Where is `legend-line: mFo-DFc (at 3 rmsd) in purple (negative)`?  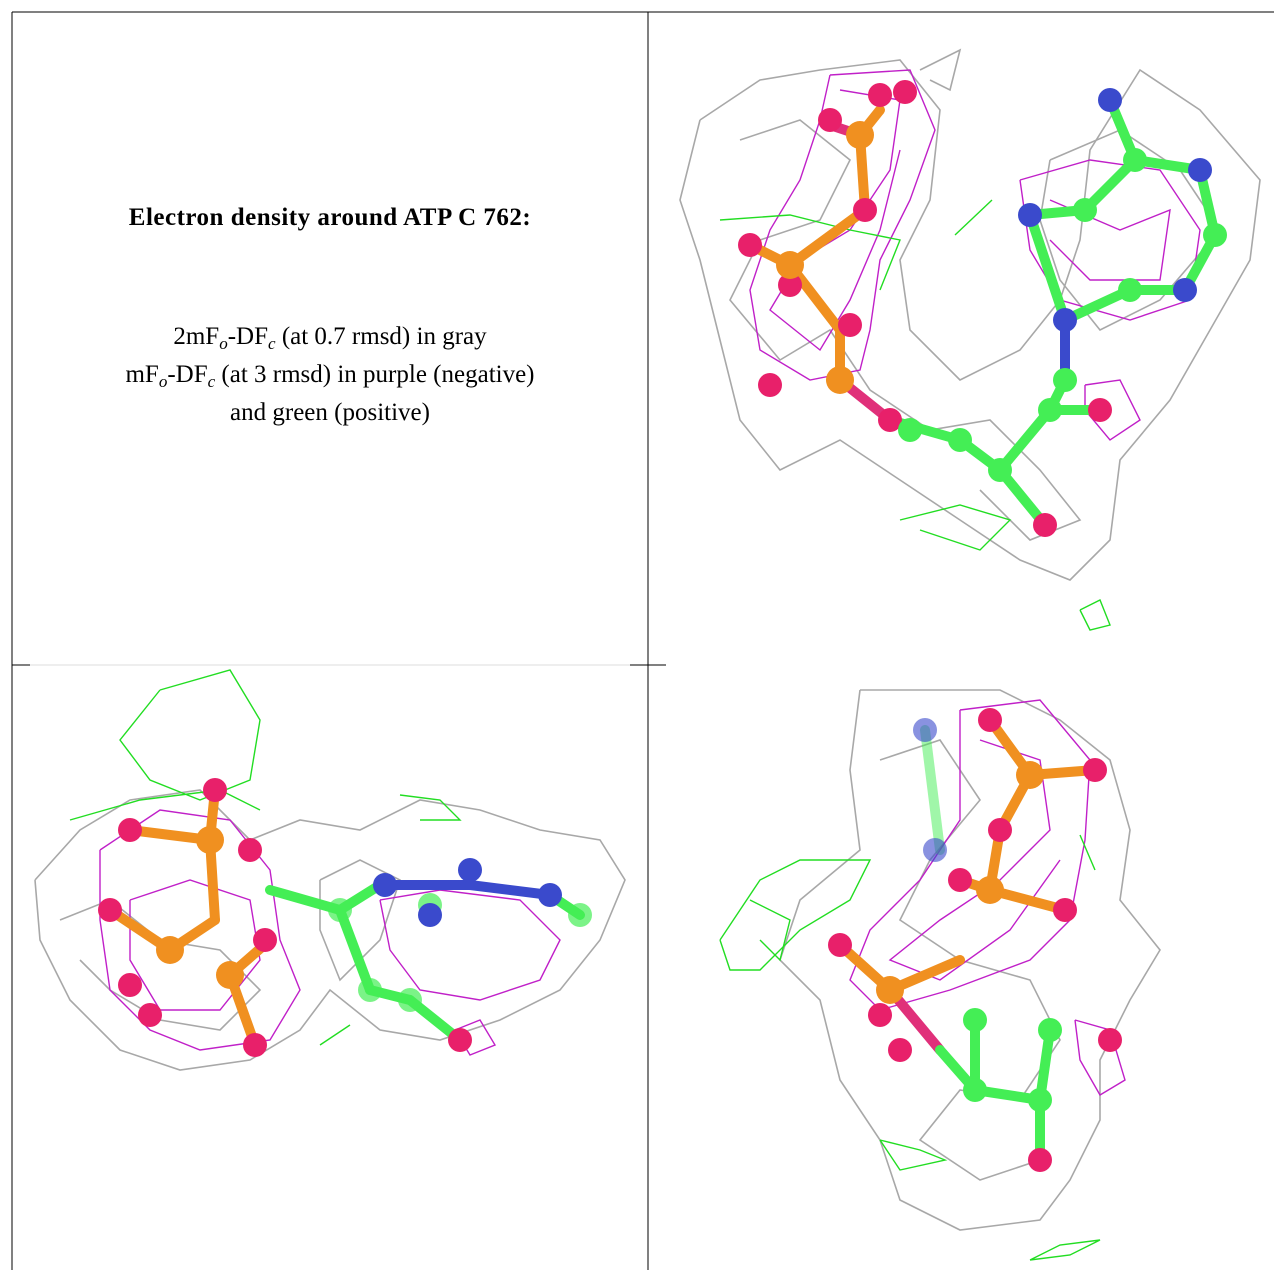
legend-line: mFo-DFc (at 3 rmsd) in purple (negative) is located at coordinates (330, 375).